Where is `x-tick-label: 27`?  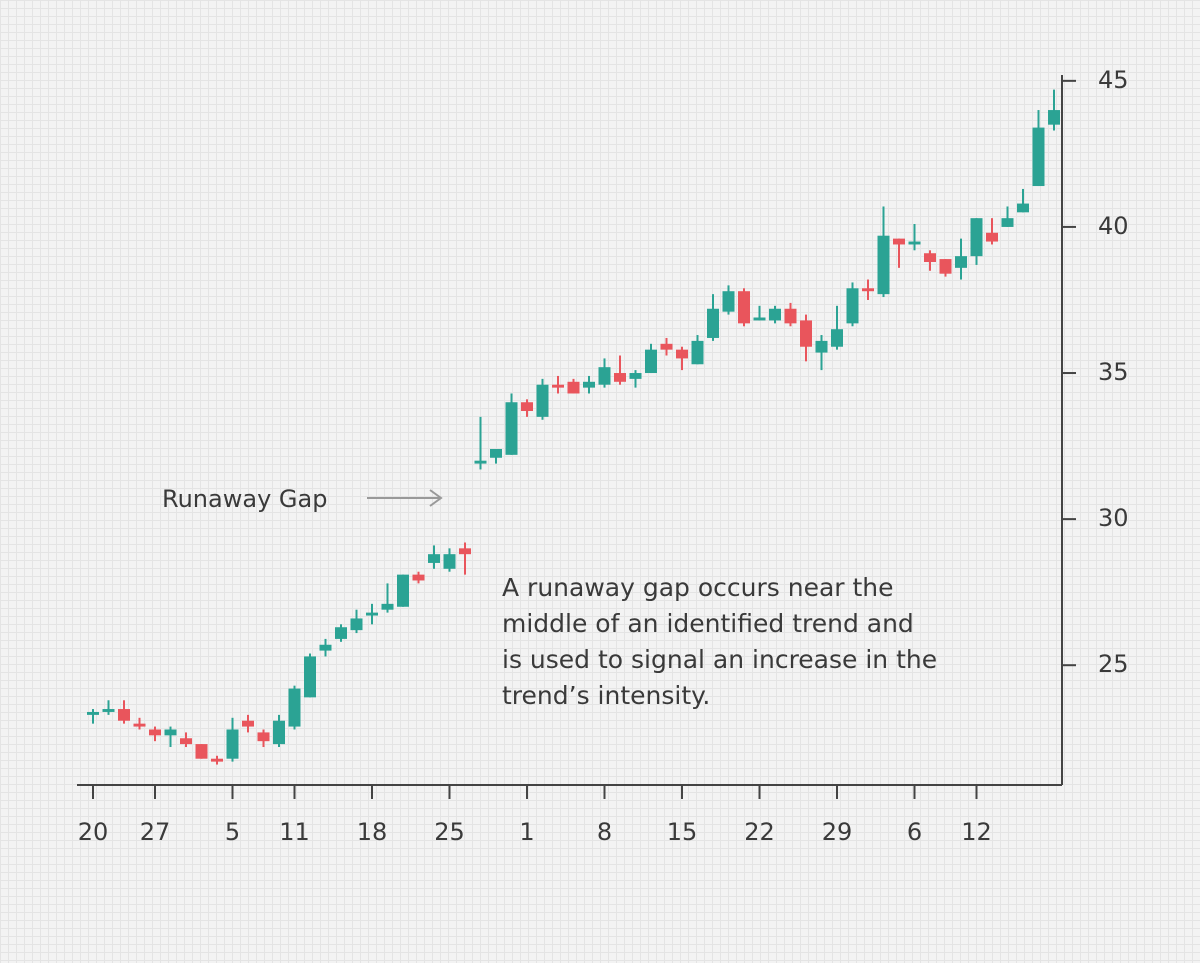
x-tick-label: 27 is located at coordinates (155, 832).